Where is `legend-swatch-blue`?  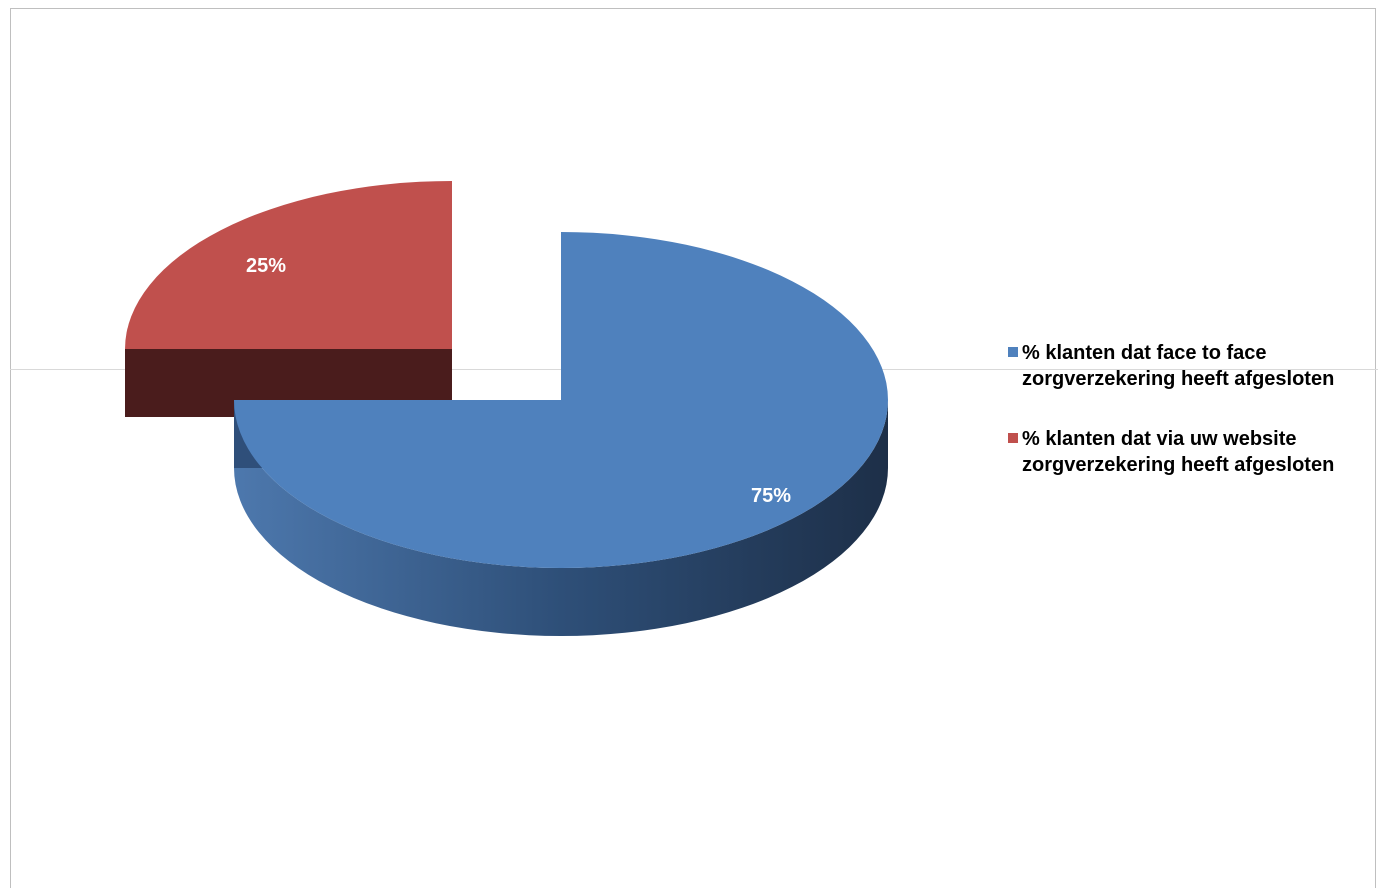
legend-swatch-blue is located at coordinates (1013, 352).